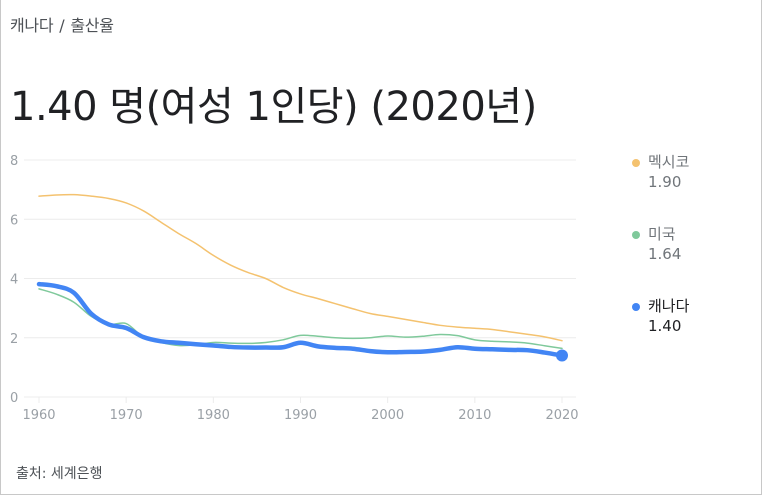  I want to click on legend-item-canada: 캐나다 1.40, so click(693, 332).